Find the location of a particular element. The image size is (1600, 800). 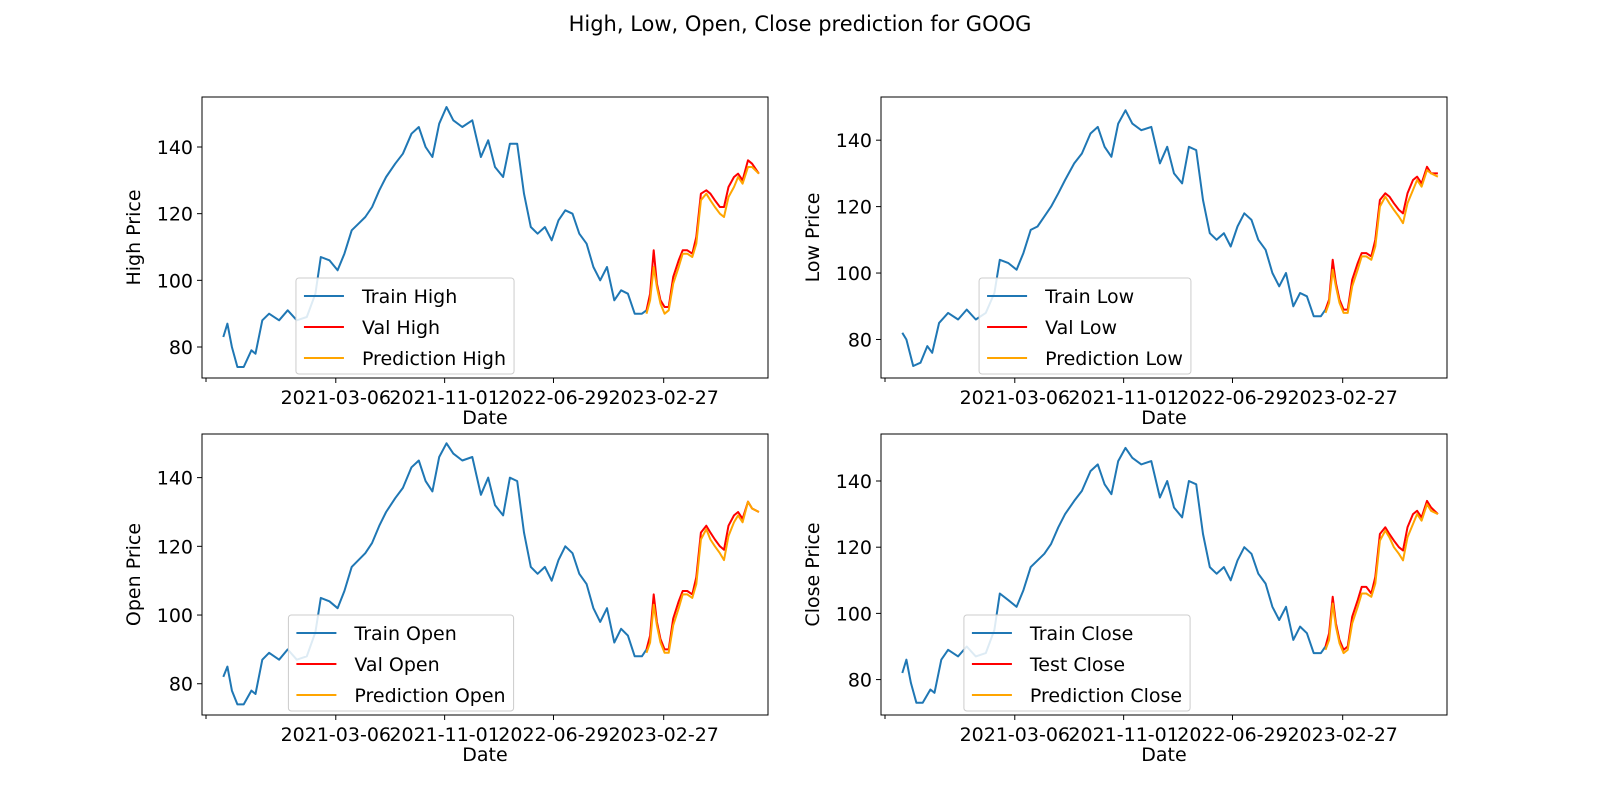

legend-label: Train Close is located at coordinates (1081, 634).